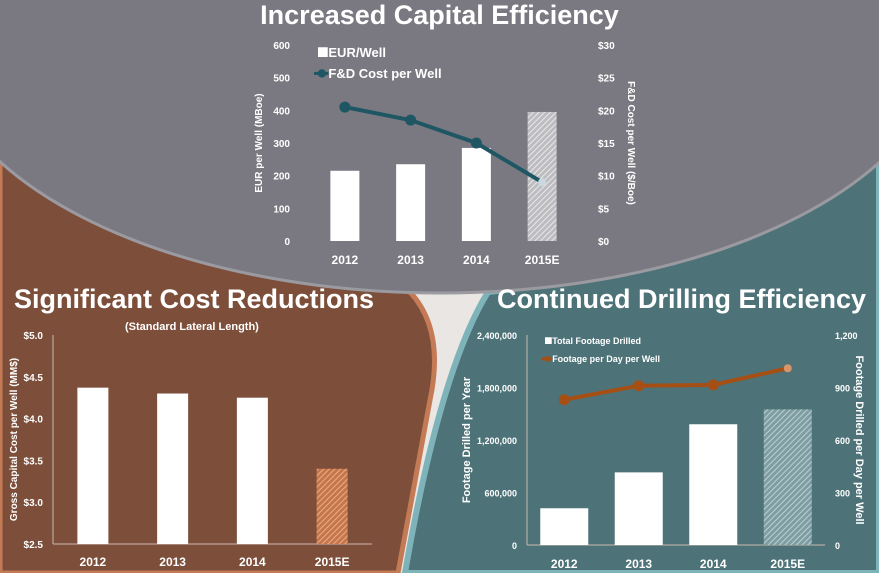  I want to click on right-line-point-2013, so click(639, 386).